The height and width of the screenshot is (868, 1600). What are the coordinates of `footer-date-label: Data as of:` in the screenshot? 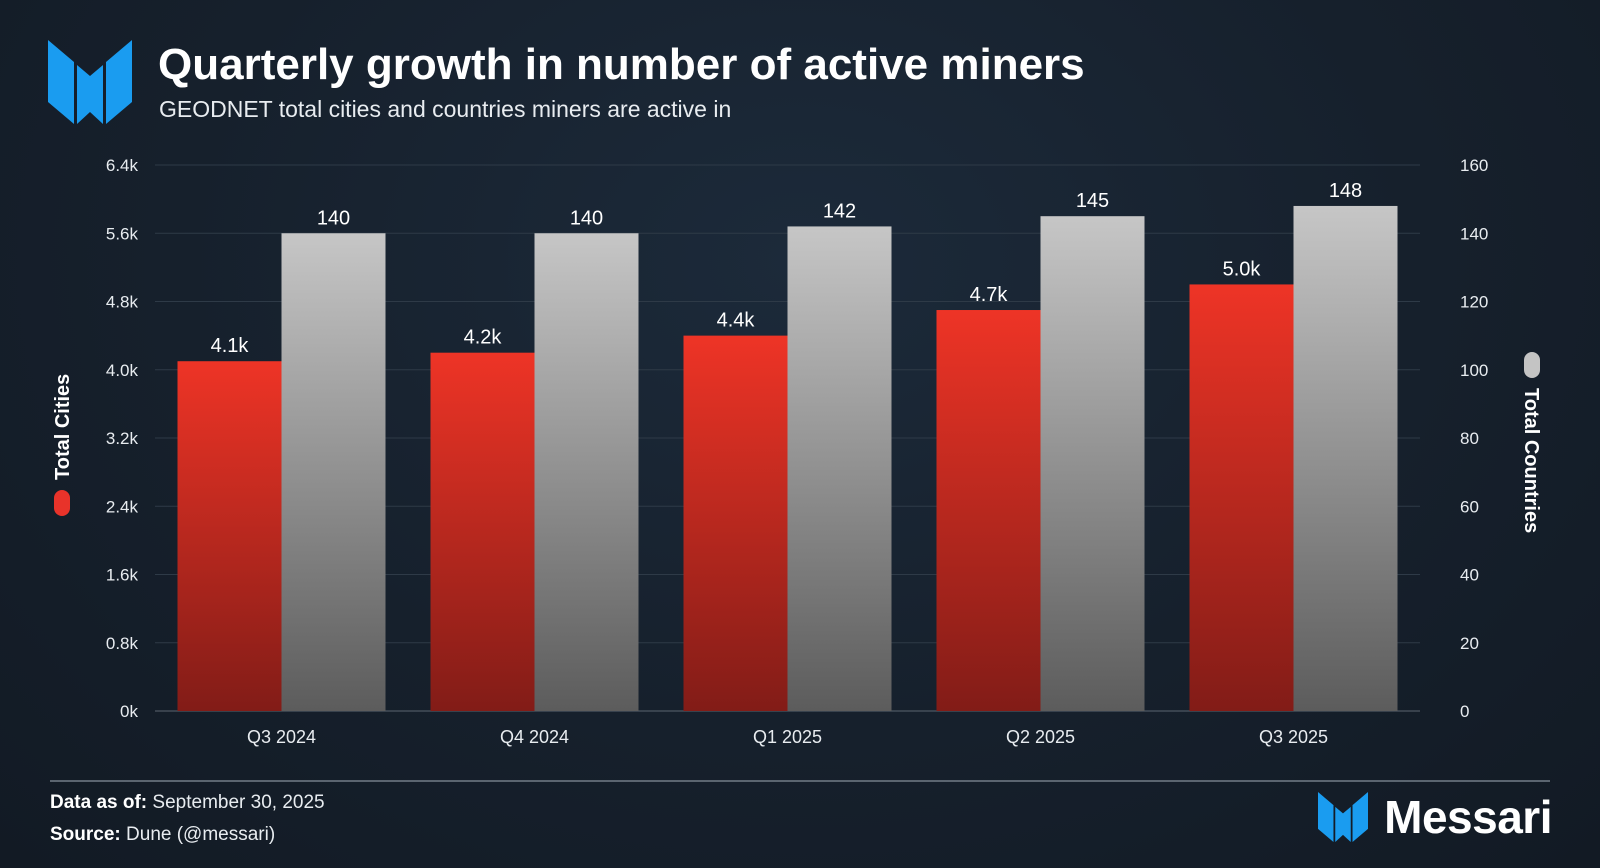 It's located at (99, 802).